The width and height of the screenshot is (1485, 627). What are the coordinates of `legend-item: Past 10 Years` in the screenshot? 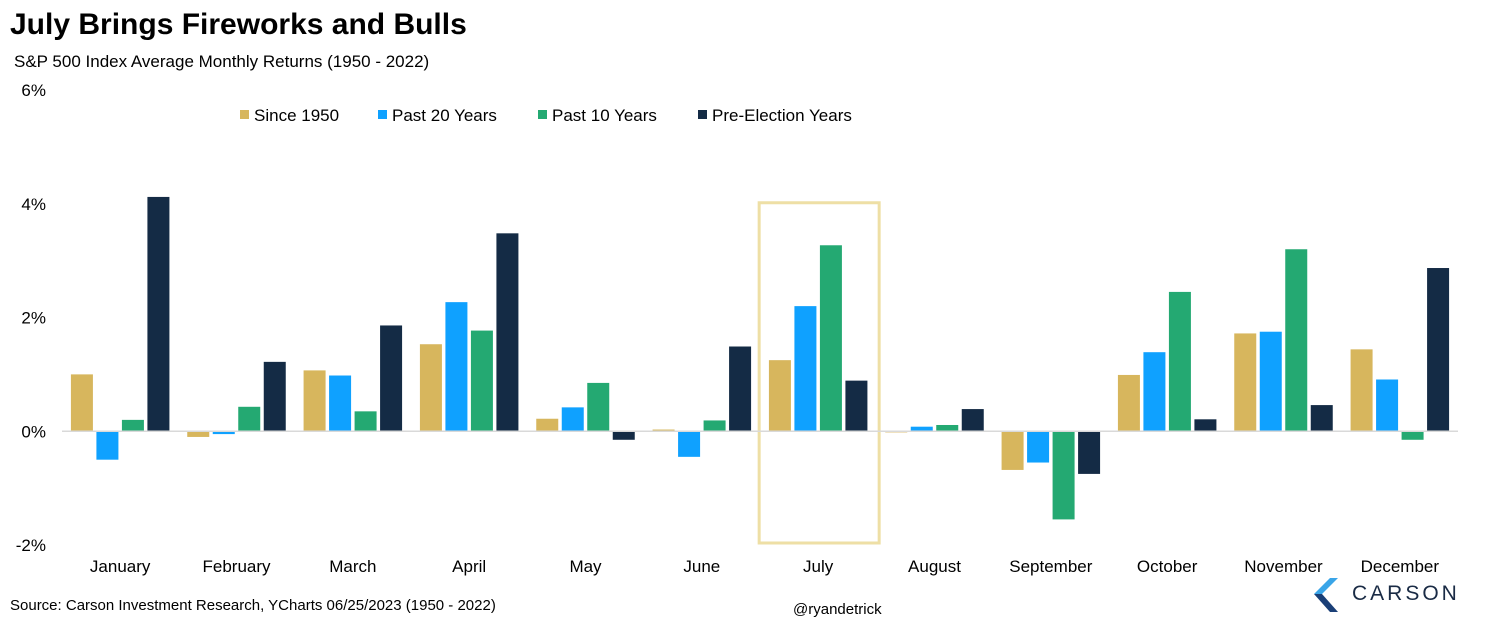 It's located at (597, 115).